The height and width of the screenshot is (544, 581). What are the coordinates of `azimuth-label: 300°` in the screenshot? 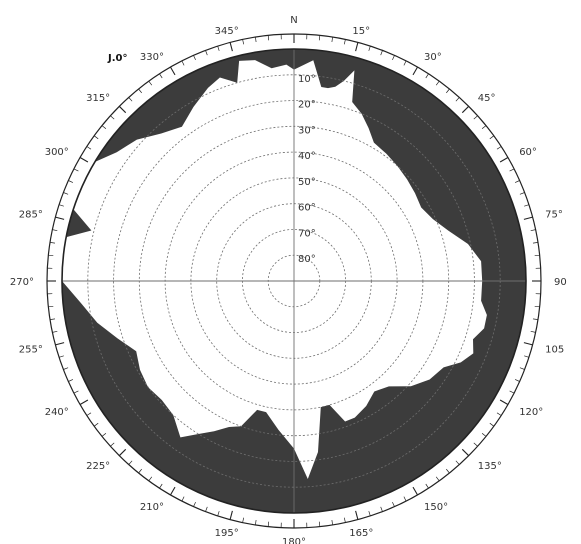 It's located at (57, 152).